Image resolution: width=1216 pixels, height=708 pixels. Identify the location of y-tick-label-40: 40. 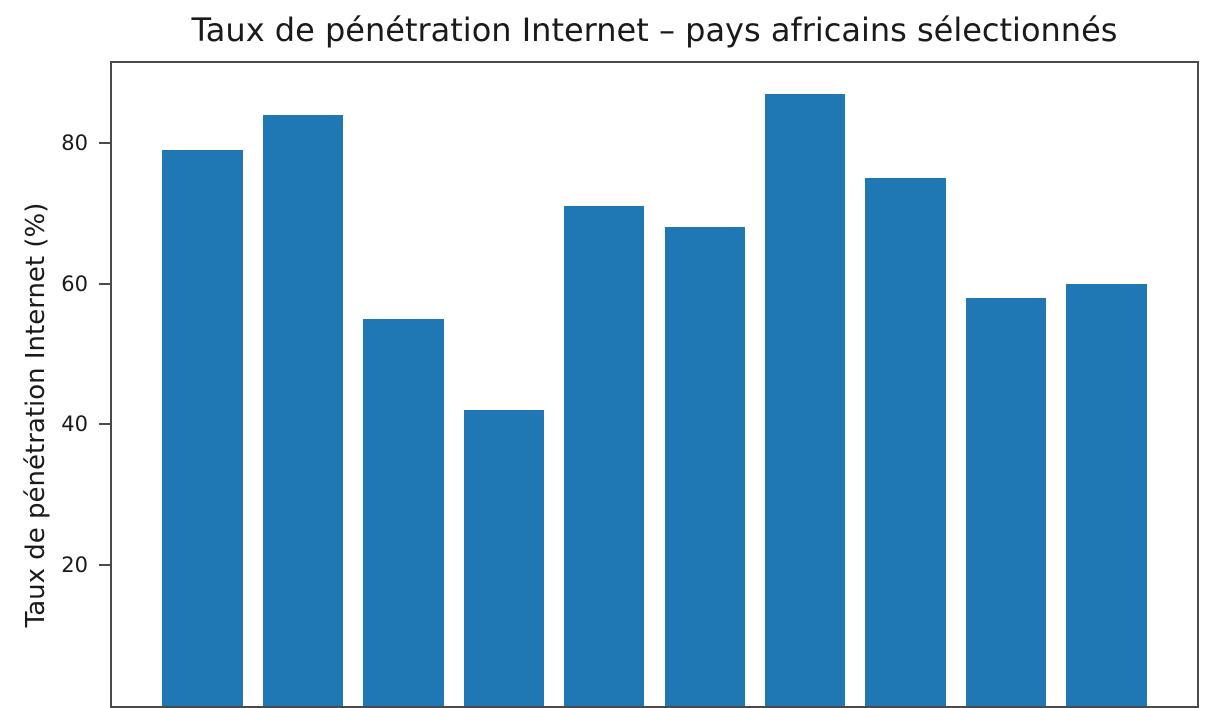
(74, 424).